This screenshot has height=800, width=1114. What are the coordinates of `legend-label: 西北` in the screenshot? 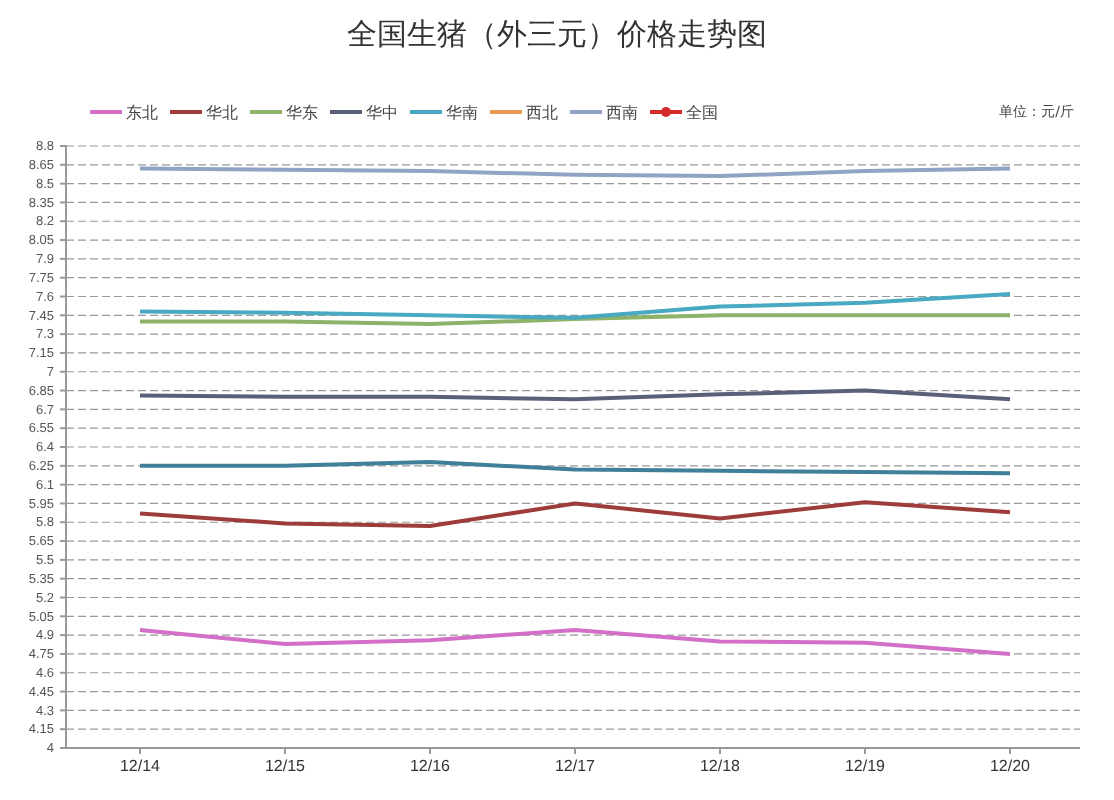 It's located at (542, 113).